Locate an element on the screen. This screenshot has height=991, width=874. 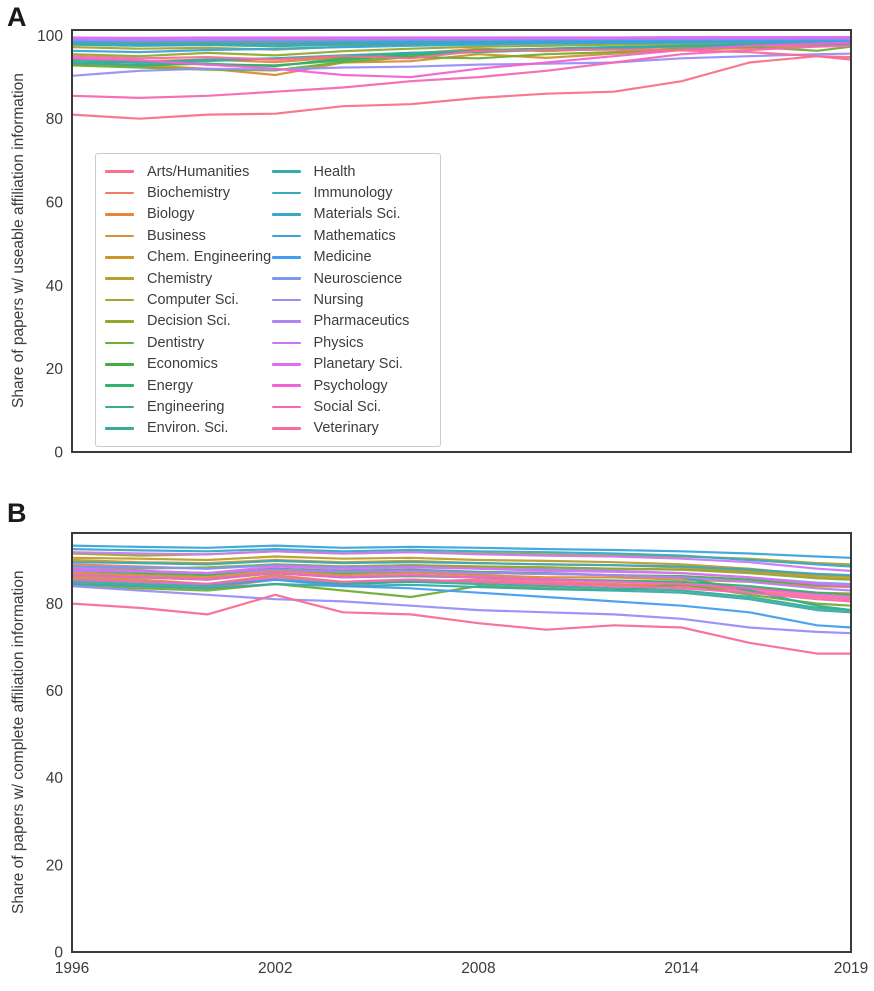
legend-item-Engineering: Engineering is located at coordinates (186, 406).